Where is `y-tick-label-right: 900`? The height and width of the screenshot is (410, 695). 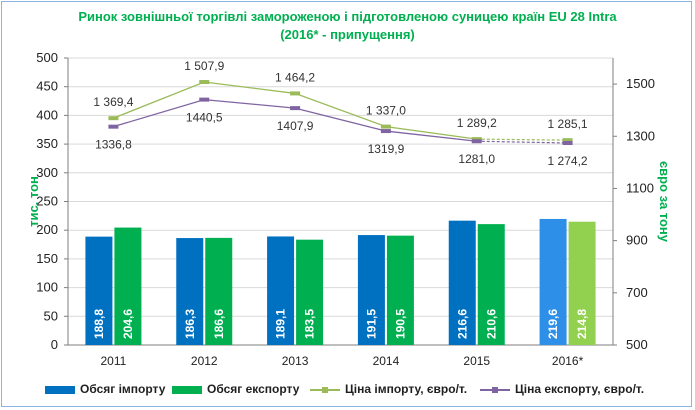 y-tick-label-right: 900 is located at coordinates (637, 240).